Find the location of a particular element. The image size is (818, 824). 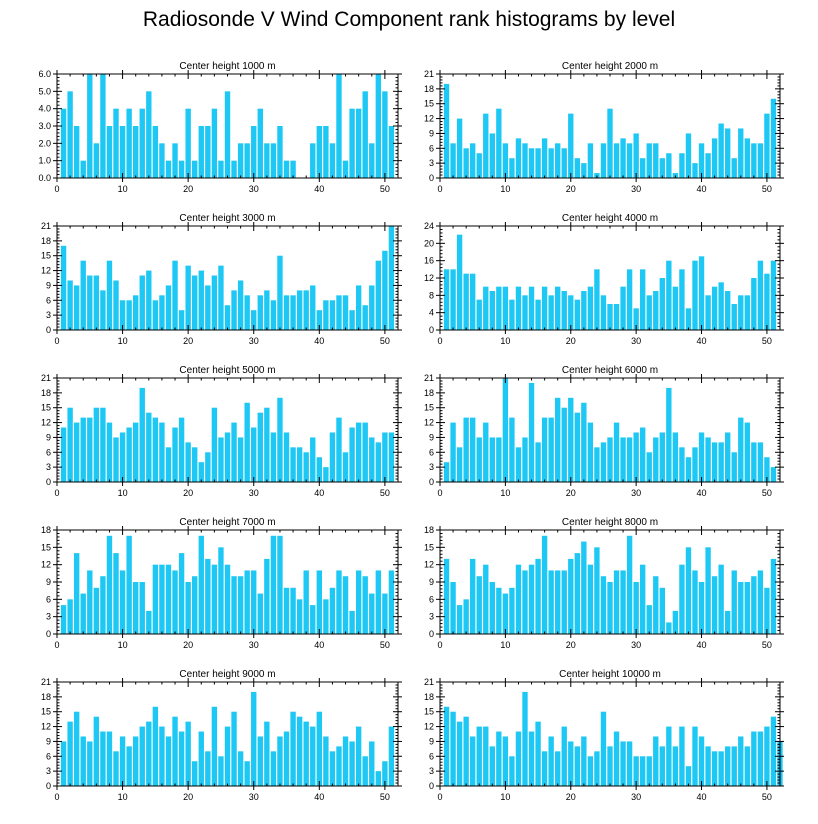

panel-title: Center height 4000 m is located at coordinates (610, 218).